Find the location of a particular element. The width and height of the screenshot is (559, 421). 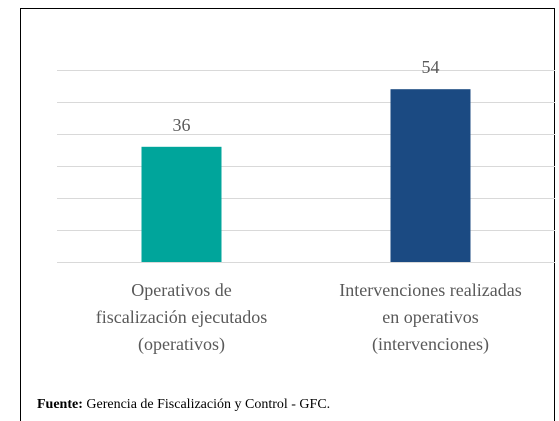

source-label: Fuente: is located at coordinates (60, 404).